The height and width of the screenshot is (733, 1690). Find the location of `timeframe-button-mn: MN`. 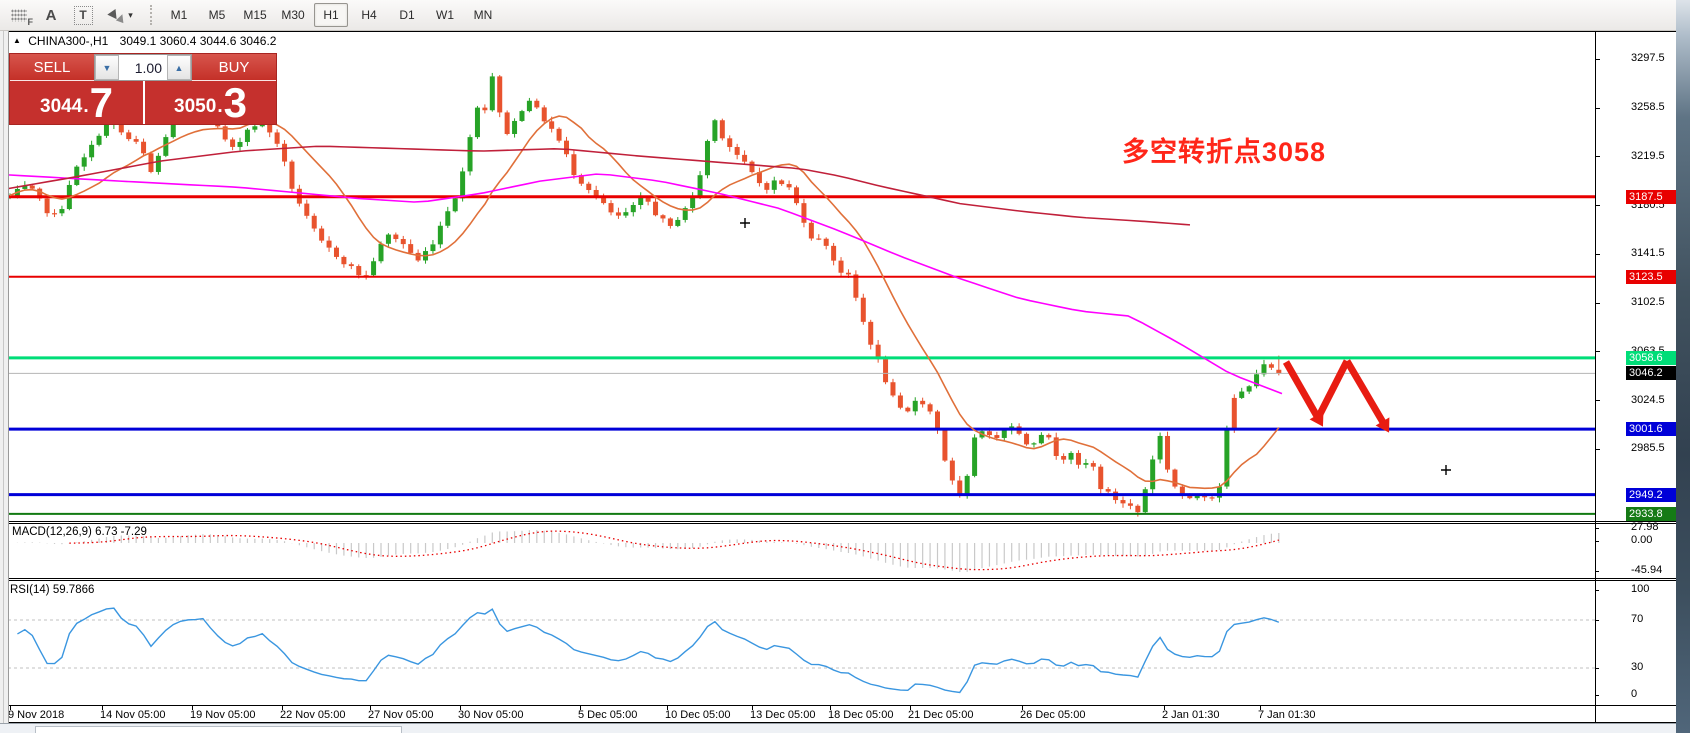

timeframe-button-mn: MN is located at coordinates (483, 15).